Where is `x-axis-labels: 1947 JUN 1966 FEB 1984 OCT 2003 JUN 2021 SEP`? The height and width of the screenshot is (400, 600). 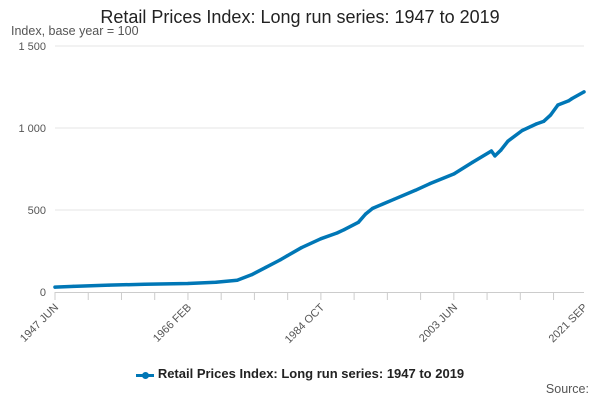 x-axis-labels: 1947 JUN 1966 FEB 1984 OCT 2003 JUN 2021 SEP is located at coordinates (304, 323).